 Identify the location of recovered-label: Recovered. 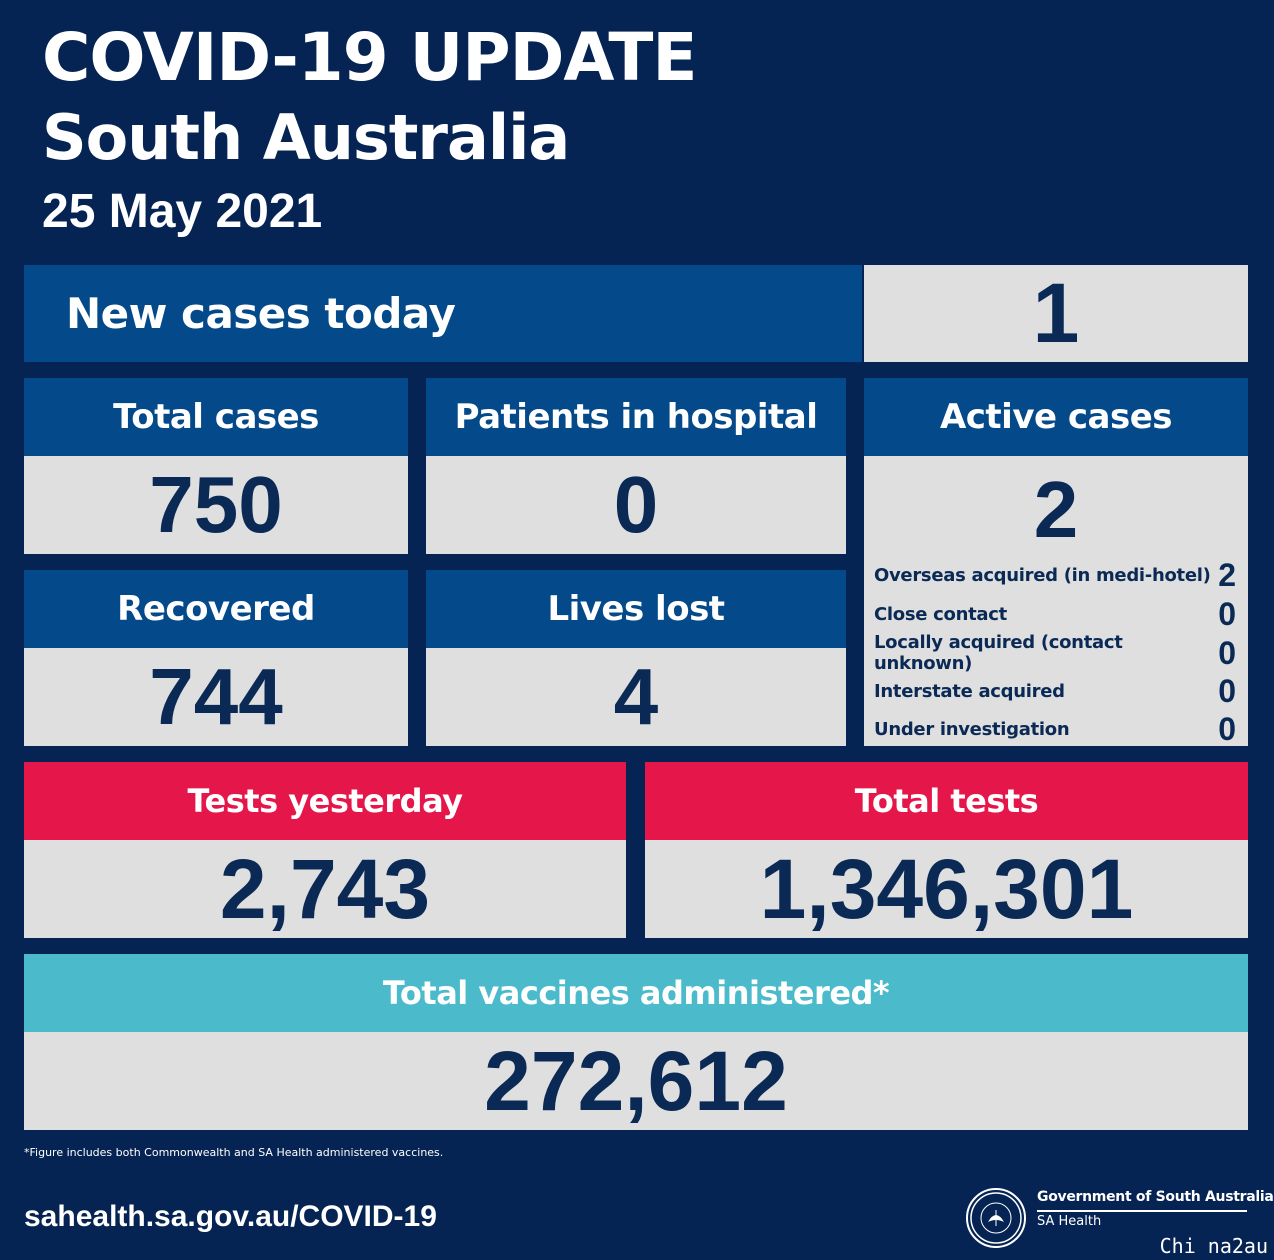
(216, 609).